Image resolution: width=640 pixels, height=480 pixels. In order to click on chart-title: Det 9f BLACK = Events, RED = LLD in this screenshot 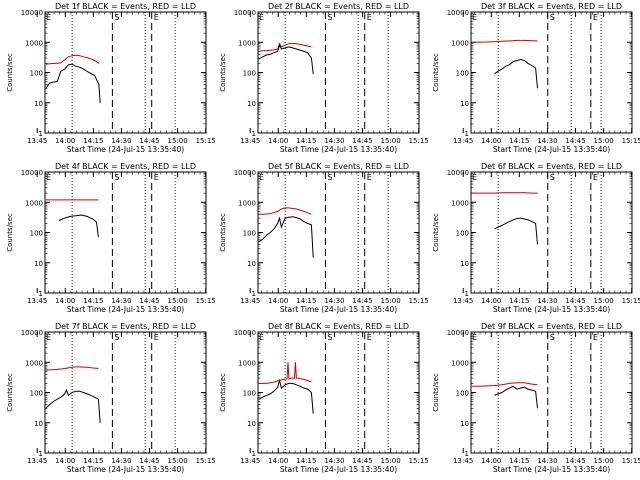, I will do `click(551, 326)`.